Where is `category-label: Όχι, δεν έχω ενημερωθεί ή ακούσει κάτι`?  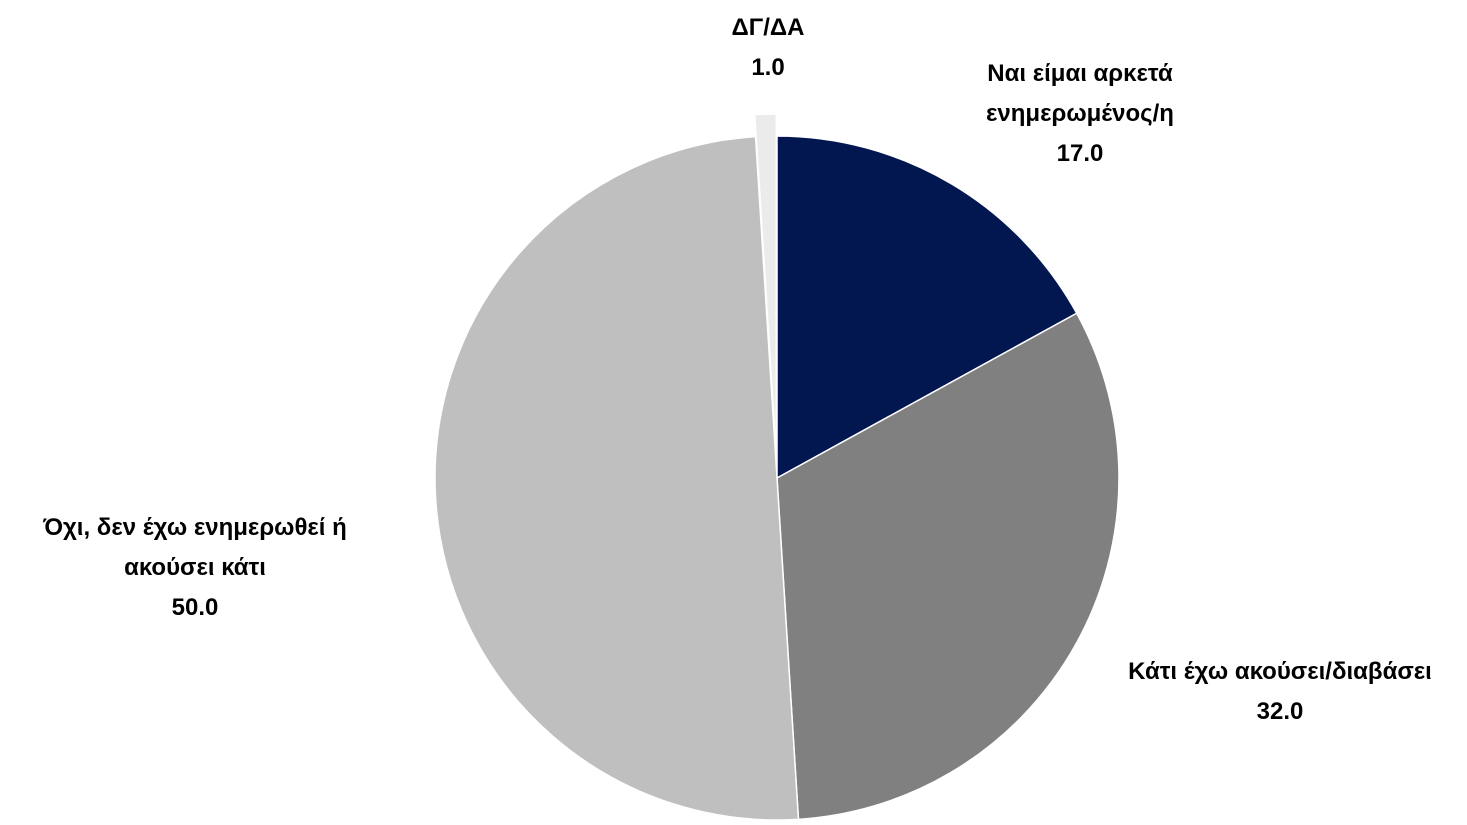
category-label: Όχι, δεν έχω ενημερωθεί ή ακούσει κάτι is located at coordinates (195, 547).